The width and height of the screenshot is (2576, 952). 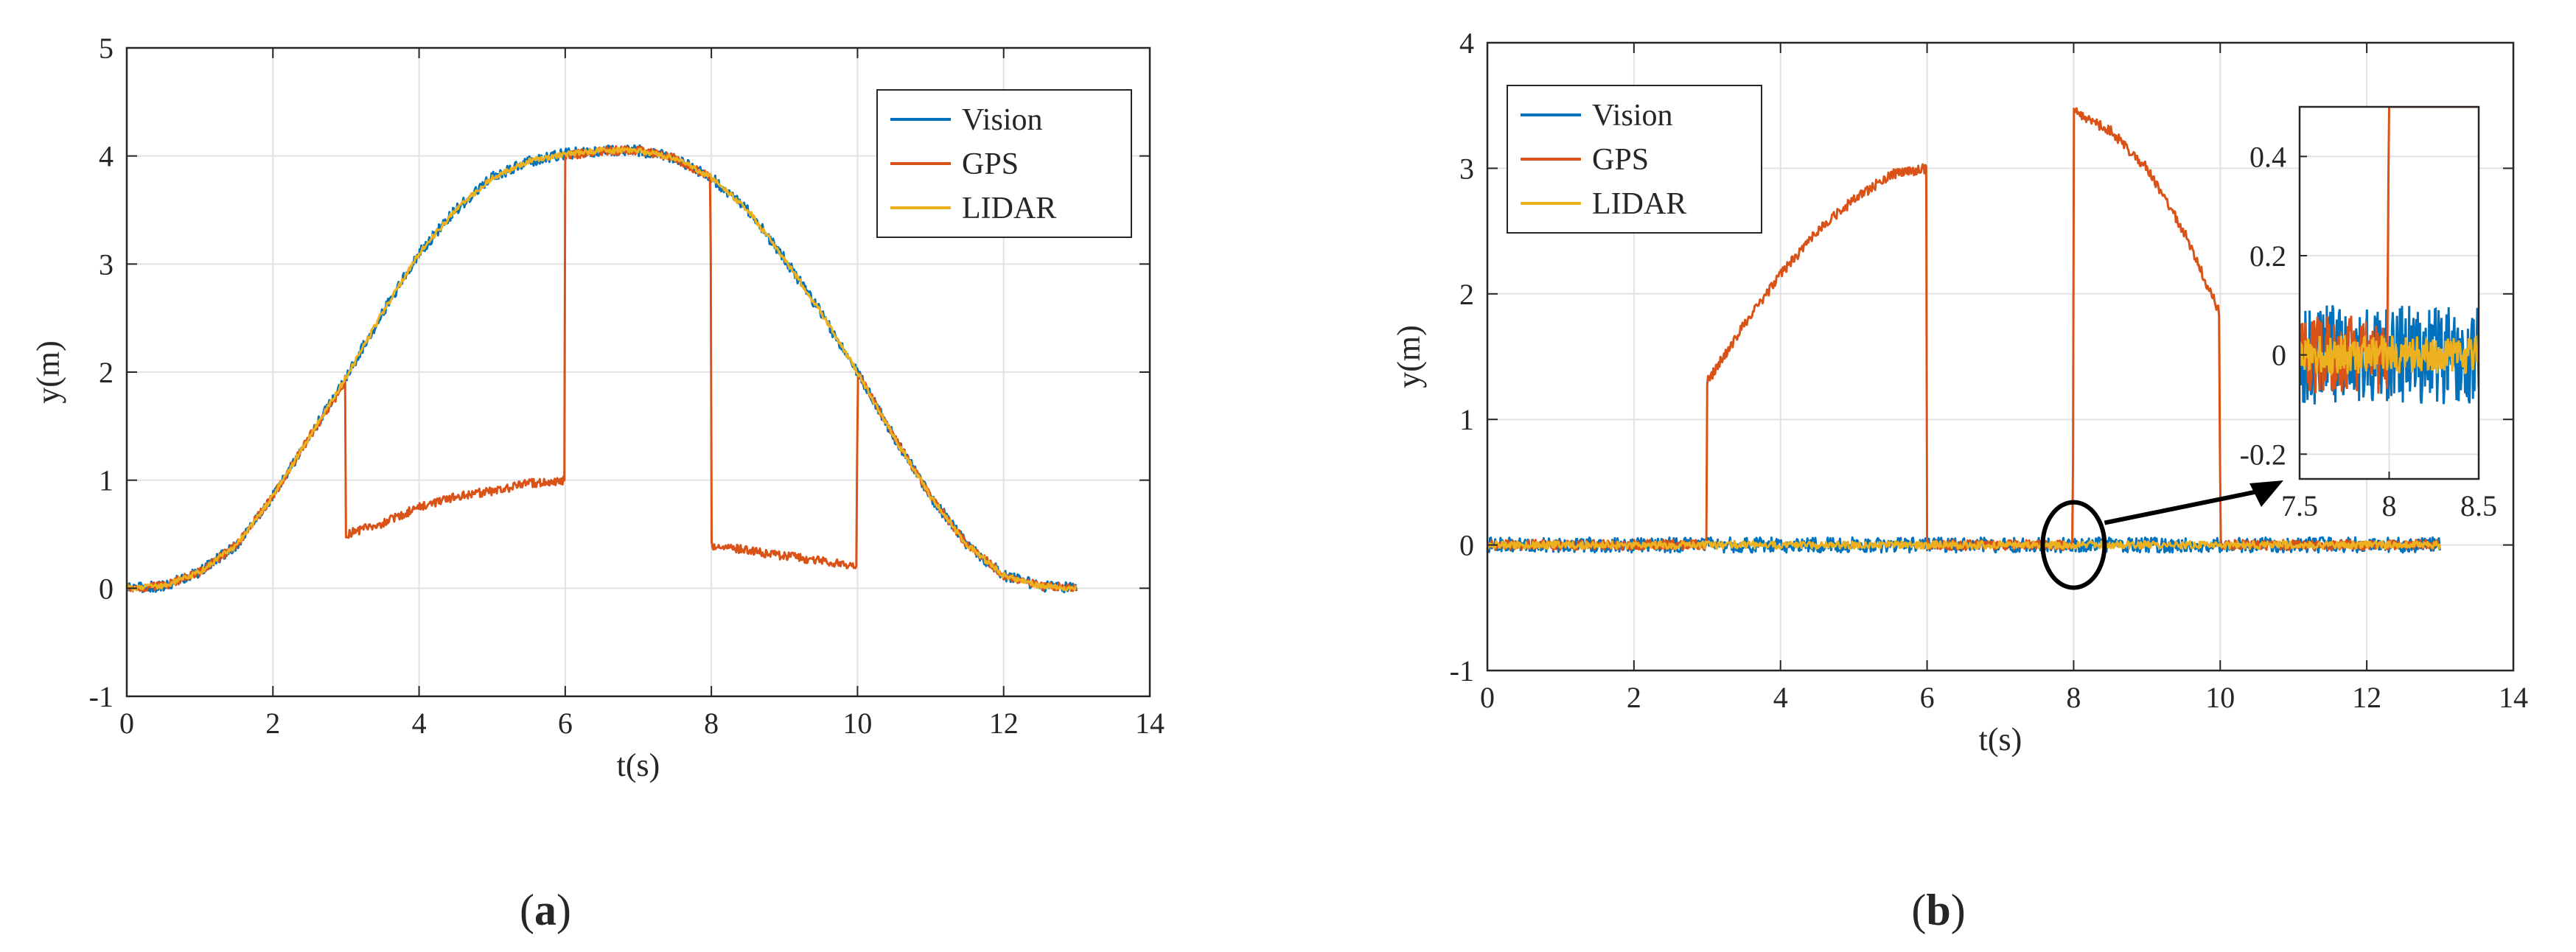 I want to click on inset-x-tick-label: 7.5, so click(x=2299, y=505).